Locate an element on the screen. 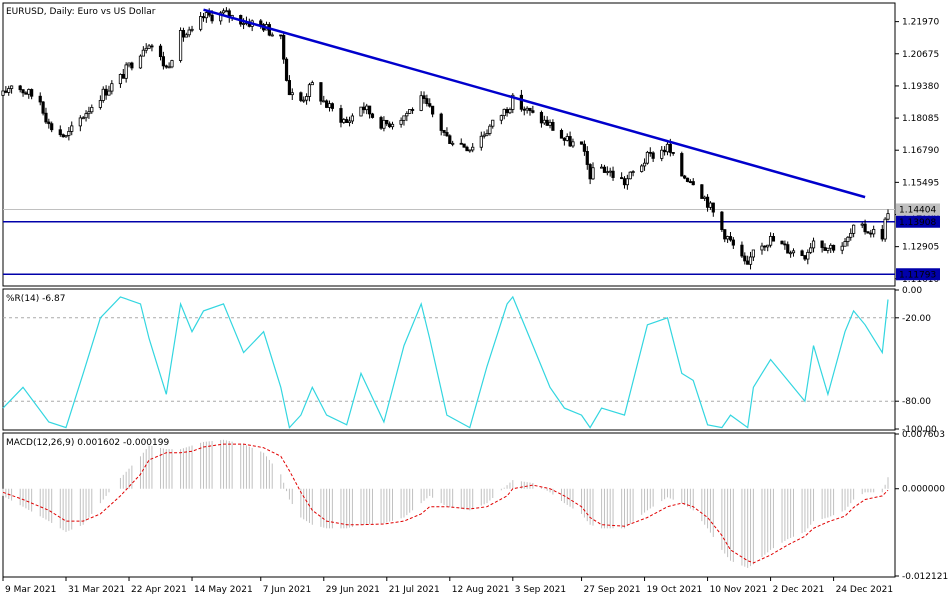  chart-title: EURUSD, Daily: Euro vs US Dollar is located at coordinates (81, 12).